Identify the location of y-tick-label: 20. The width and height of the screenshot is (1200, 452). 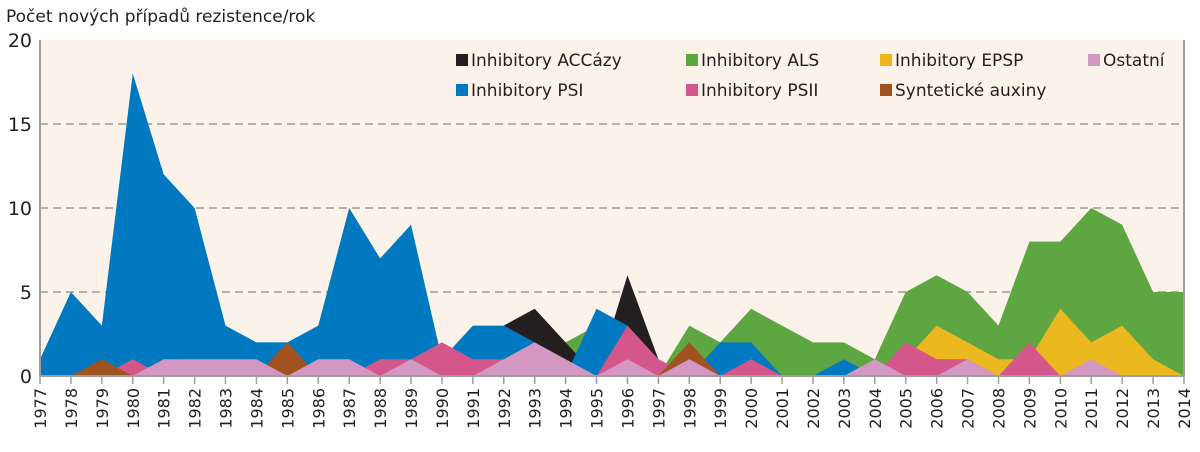
(20, 41).